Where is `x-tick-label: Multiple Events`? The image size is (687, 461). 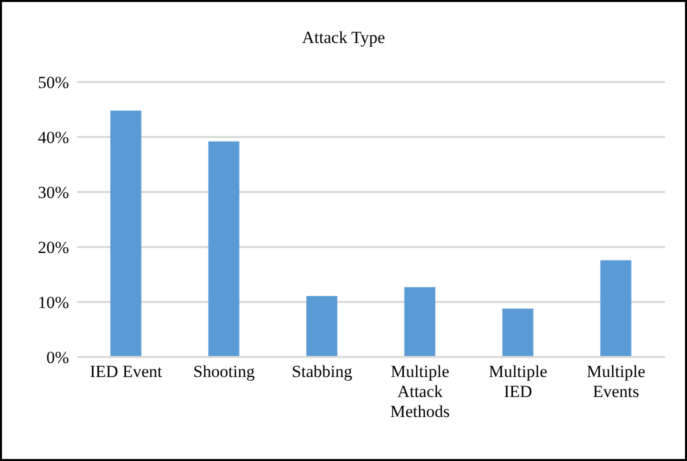 x-tick-label: Multiple Events is located at coordinates (616, 381).